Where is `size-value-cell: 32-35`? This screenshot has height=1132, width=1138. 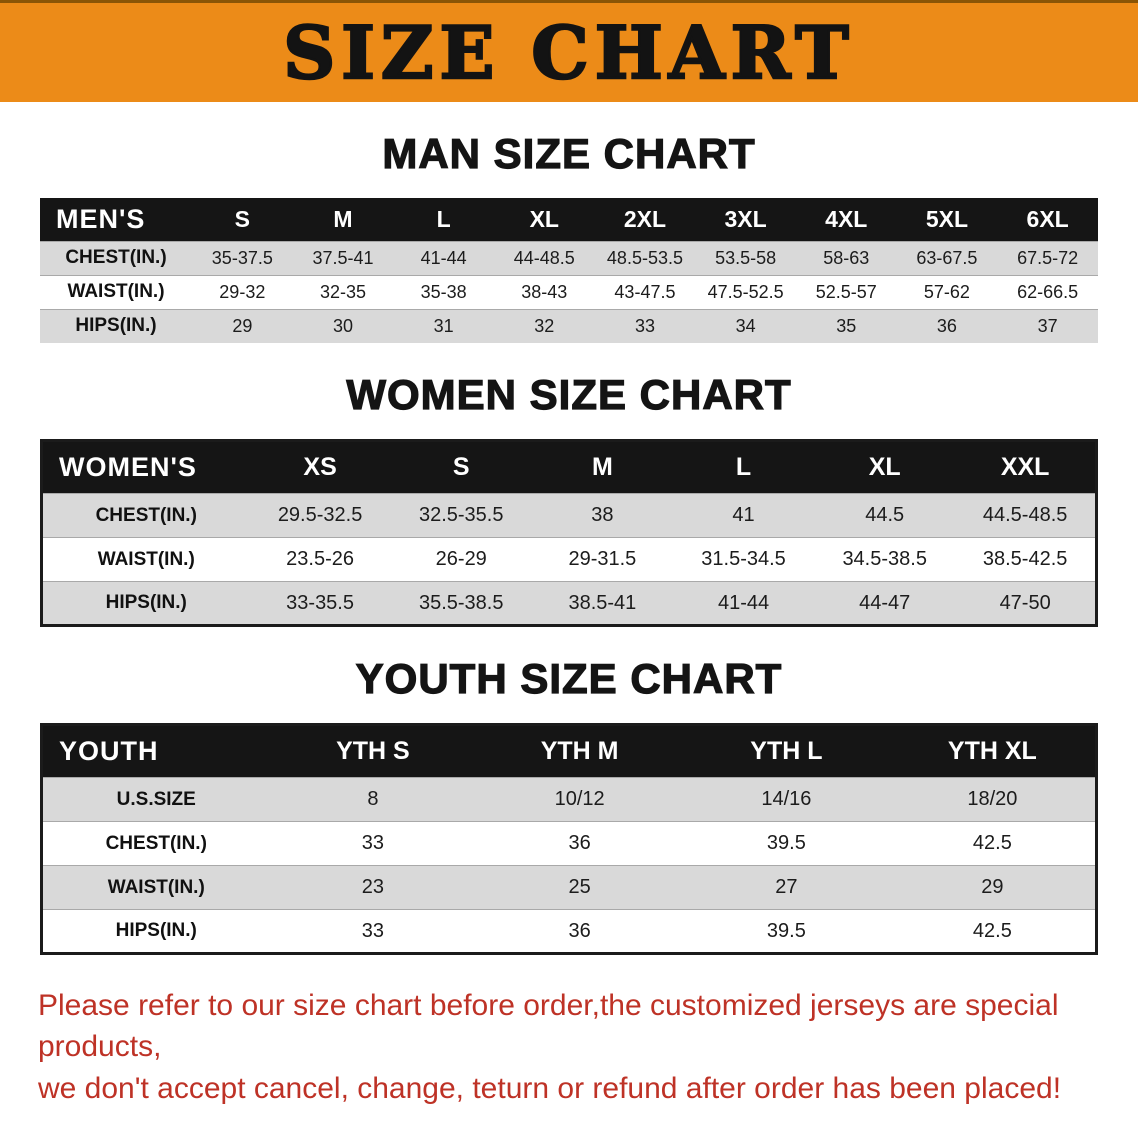 size-value-cell: 32-35 is located at coordinates (342, 291).